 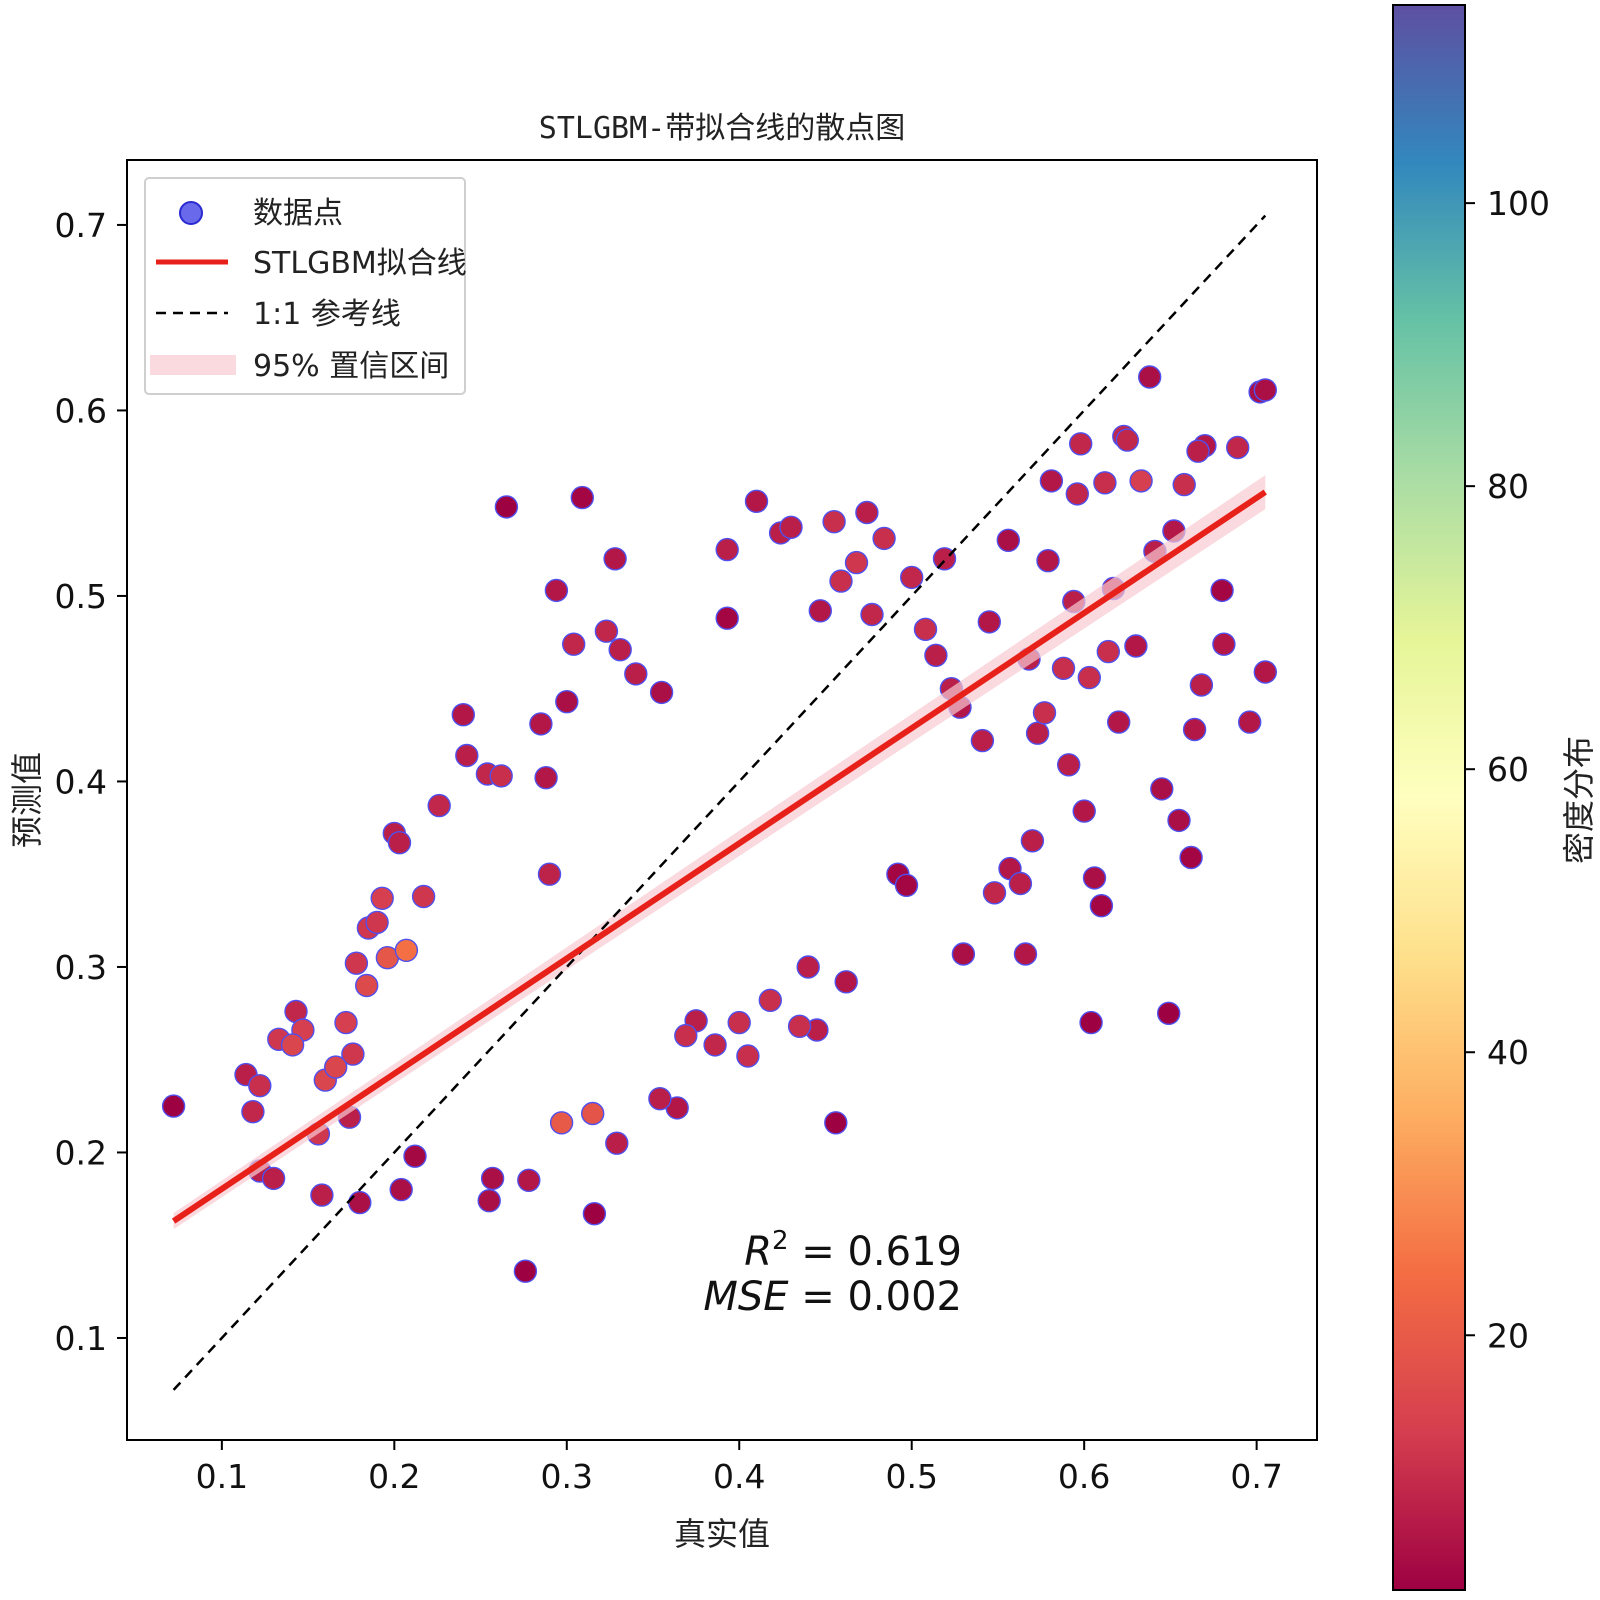 What do you see at coordinates (746, 1297) in the screenshot?
I see `mse-symbol: MSE` at bounding box center [746, 1297].